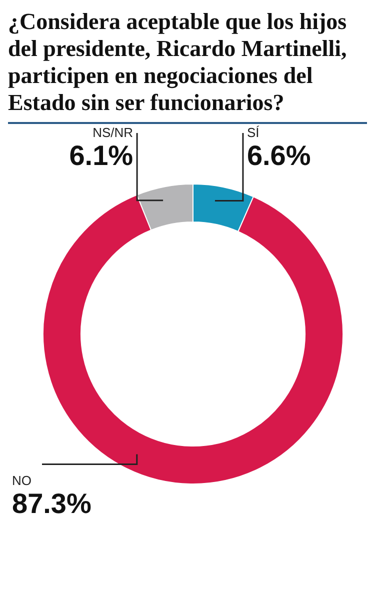  Describe the element at coordinates (278, 155) in the screenshot. I see `data-label: 6.6%` at that location.